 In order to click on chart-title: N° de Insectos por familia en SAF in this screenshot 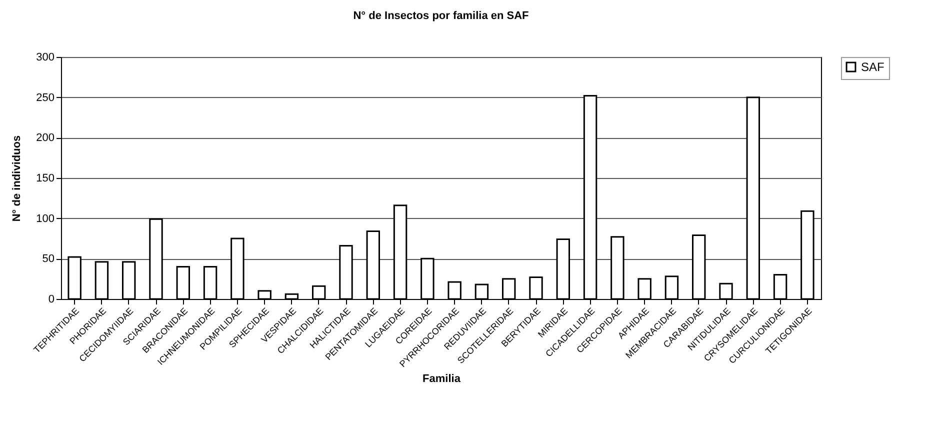, I will do `click(441, 16)`.